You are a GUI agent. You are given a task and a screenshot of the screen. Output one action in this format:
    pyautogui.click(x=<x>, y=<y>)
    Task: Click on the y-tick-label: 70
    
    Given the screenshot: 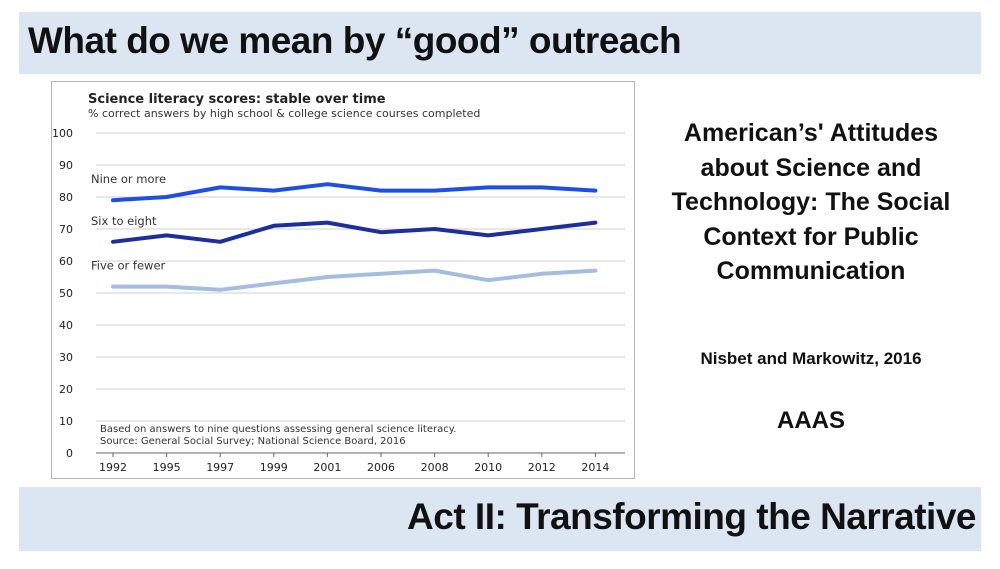 What is the action you would take?
    pyautogui.click(x=66, y=229)
    